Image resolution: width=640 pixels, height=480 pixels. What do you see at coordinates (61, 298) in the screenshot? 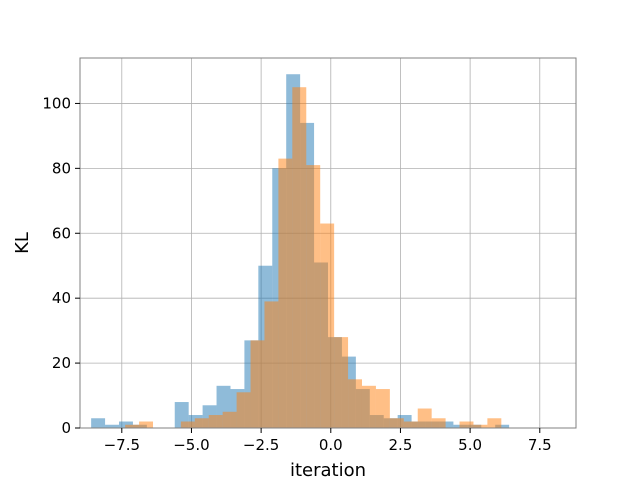
I see `y-tick-label: 40` at bounding box center [61, 298].